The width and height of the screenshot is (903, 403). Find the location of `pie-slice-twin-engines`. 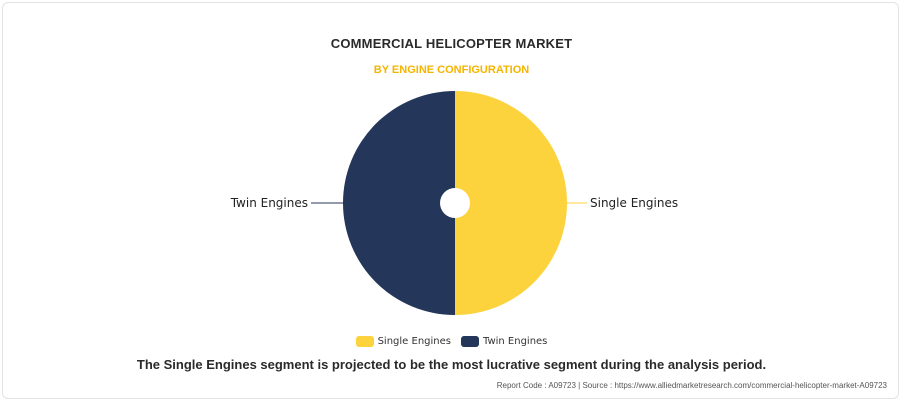

pie-slice-twin-engines is located at coordinates (399, 203).